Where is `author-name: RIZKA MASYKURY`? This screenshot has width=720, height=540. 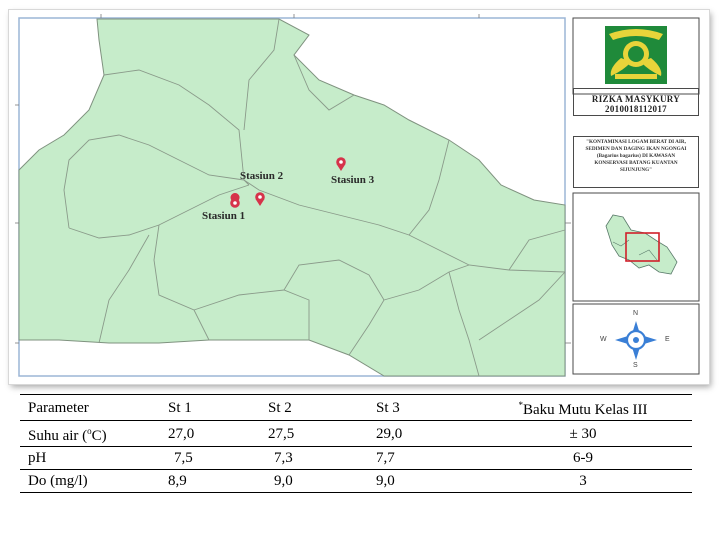 author-name: RIZKA MASYKURY is located at coordinates (636, 99).